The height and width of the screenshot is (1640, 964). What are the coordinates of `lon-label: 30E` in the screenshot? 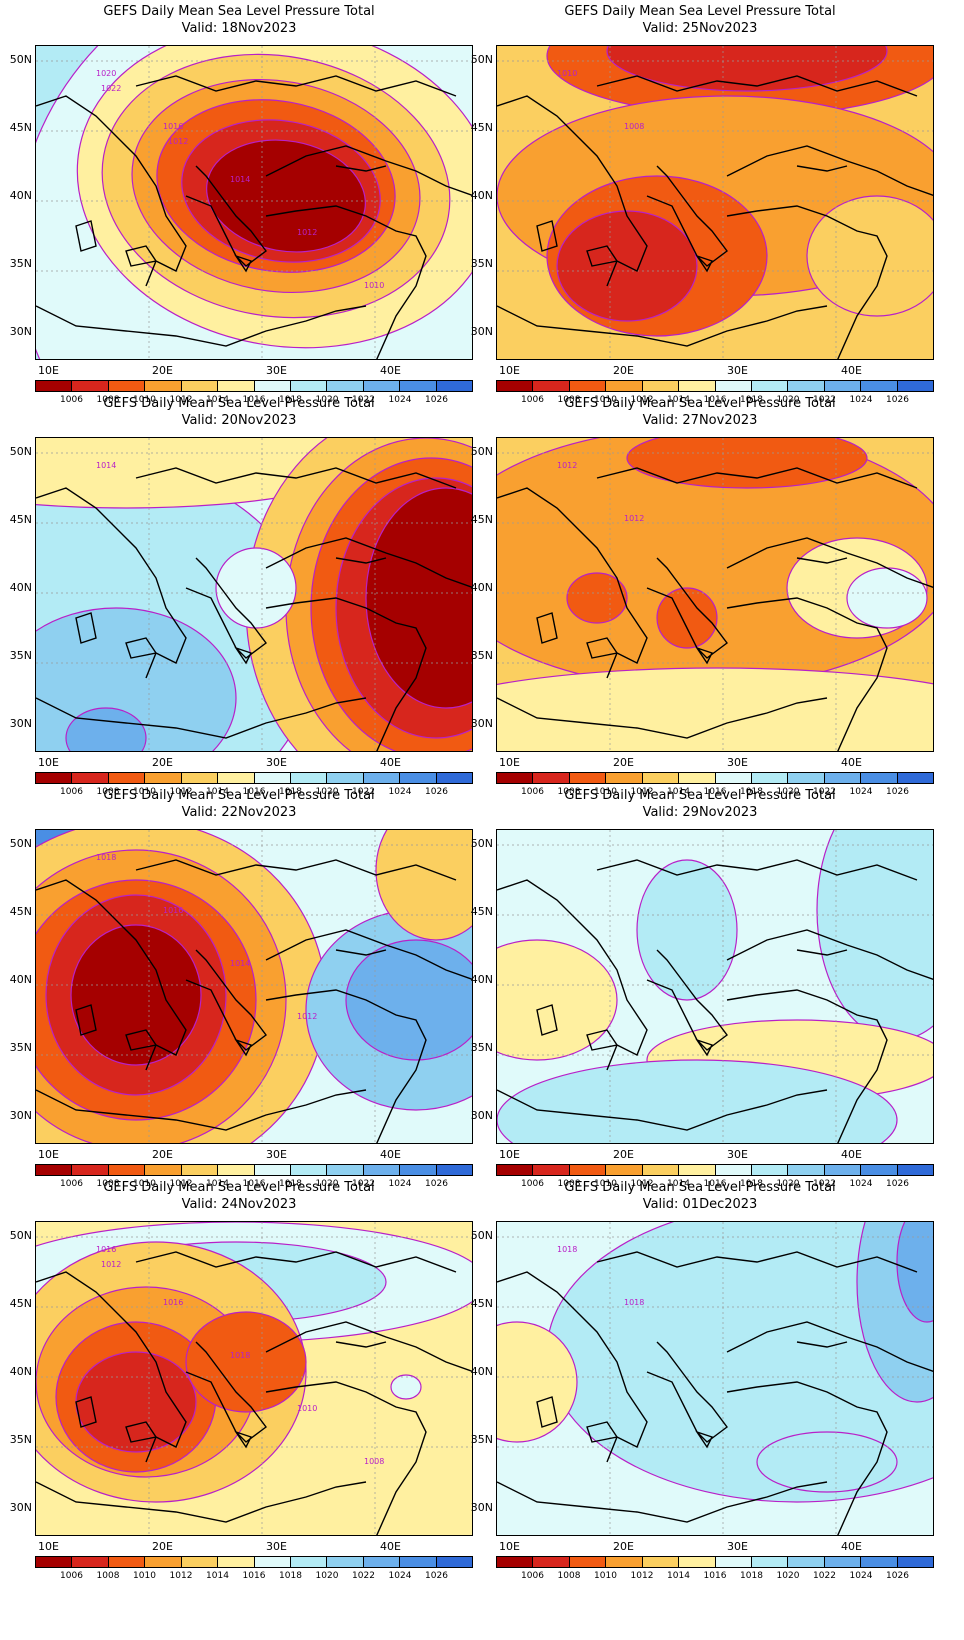 It's located at (737, 1546).